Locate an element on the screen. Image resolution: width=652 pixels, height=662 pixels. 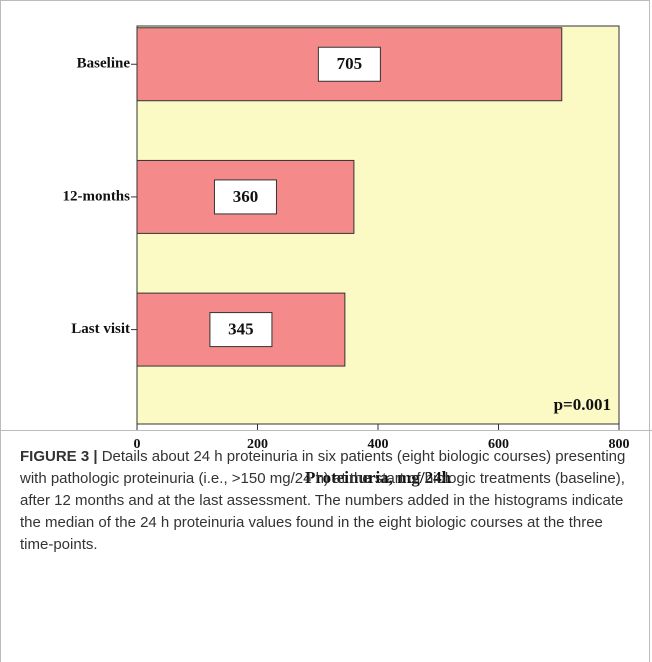
y-tick-label: Last visit is located at coordinates (100, 329).